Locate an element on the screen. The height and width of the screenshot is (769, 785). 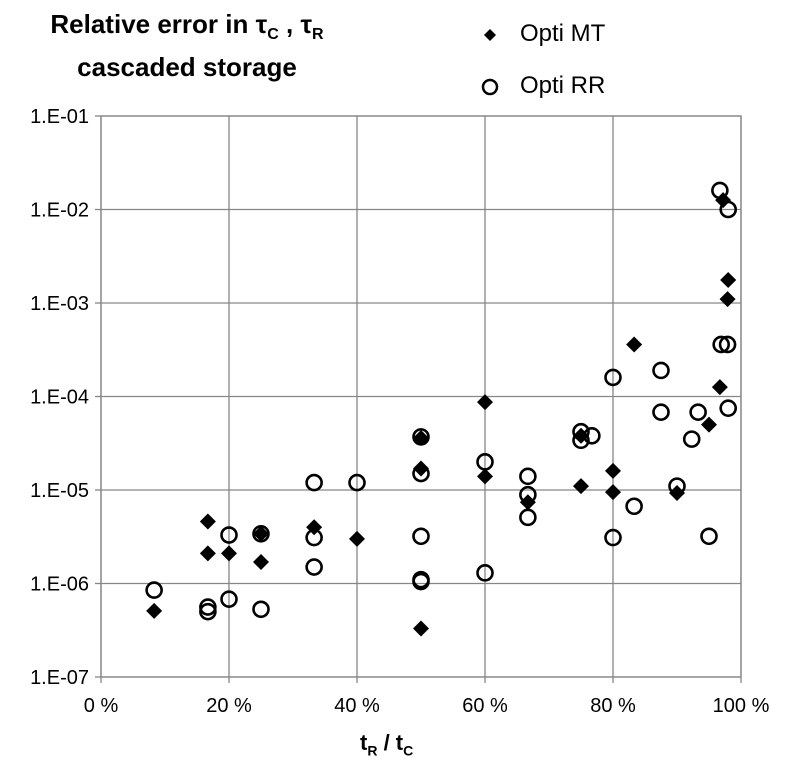
y-tick-label: 1.E-03 is located at coordinates (59, 304).